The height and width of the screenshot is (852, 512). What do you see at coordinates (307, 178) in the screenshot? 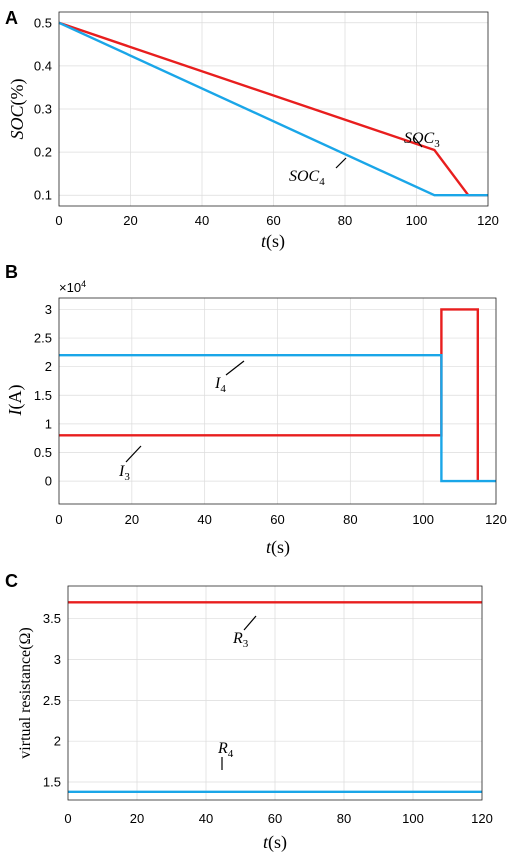
I see `series-label-soc4: SOC4` at bounding box center [307, 178].